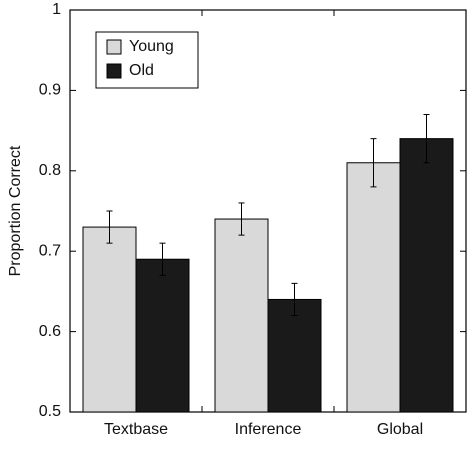 Image resolution: width=474 pixels, height=450 pixels. I want to click on x-tick-label: Global, so click(400, 429).